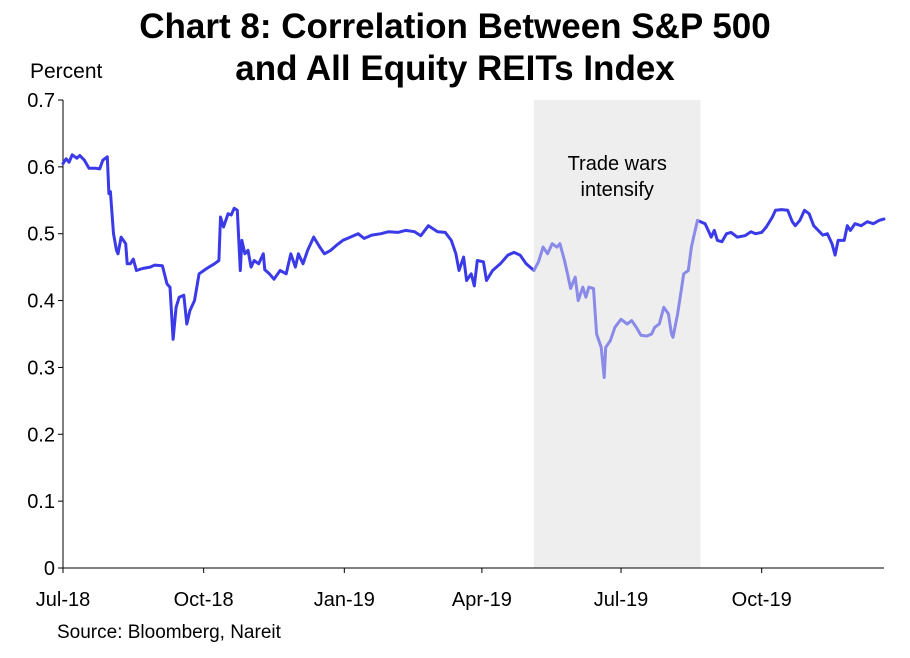 The width and height of the screenshot is (910, 658). What do you see at coordinates (169, 632) in the screenshot?
I see `source-note: Source: Bloomberg, Nareit` at bounding box center [169, 632].